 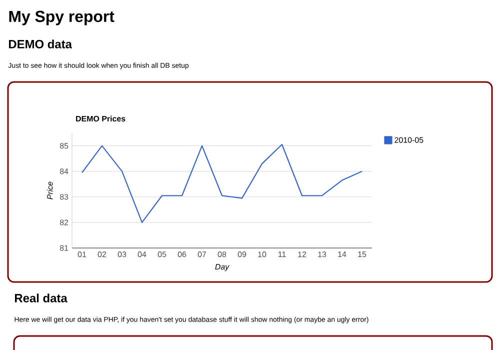 I want to click on text: Real data, so click(x=41, y=298).